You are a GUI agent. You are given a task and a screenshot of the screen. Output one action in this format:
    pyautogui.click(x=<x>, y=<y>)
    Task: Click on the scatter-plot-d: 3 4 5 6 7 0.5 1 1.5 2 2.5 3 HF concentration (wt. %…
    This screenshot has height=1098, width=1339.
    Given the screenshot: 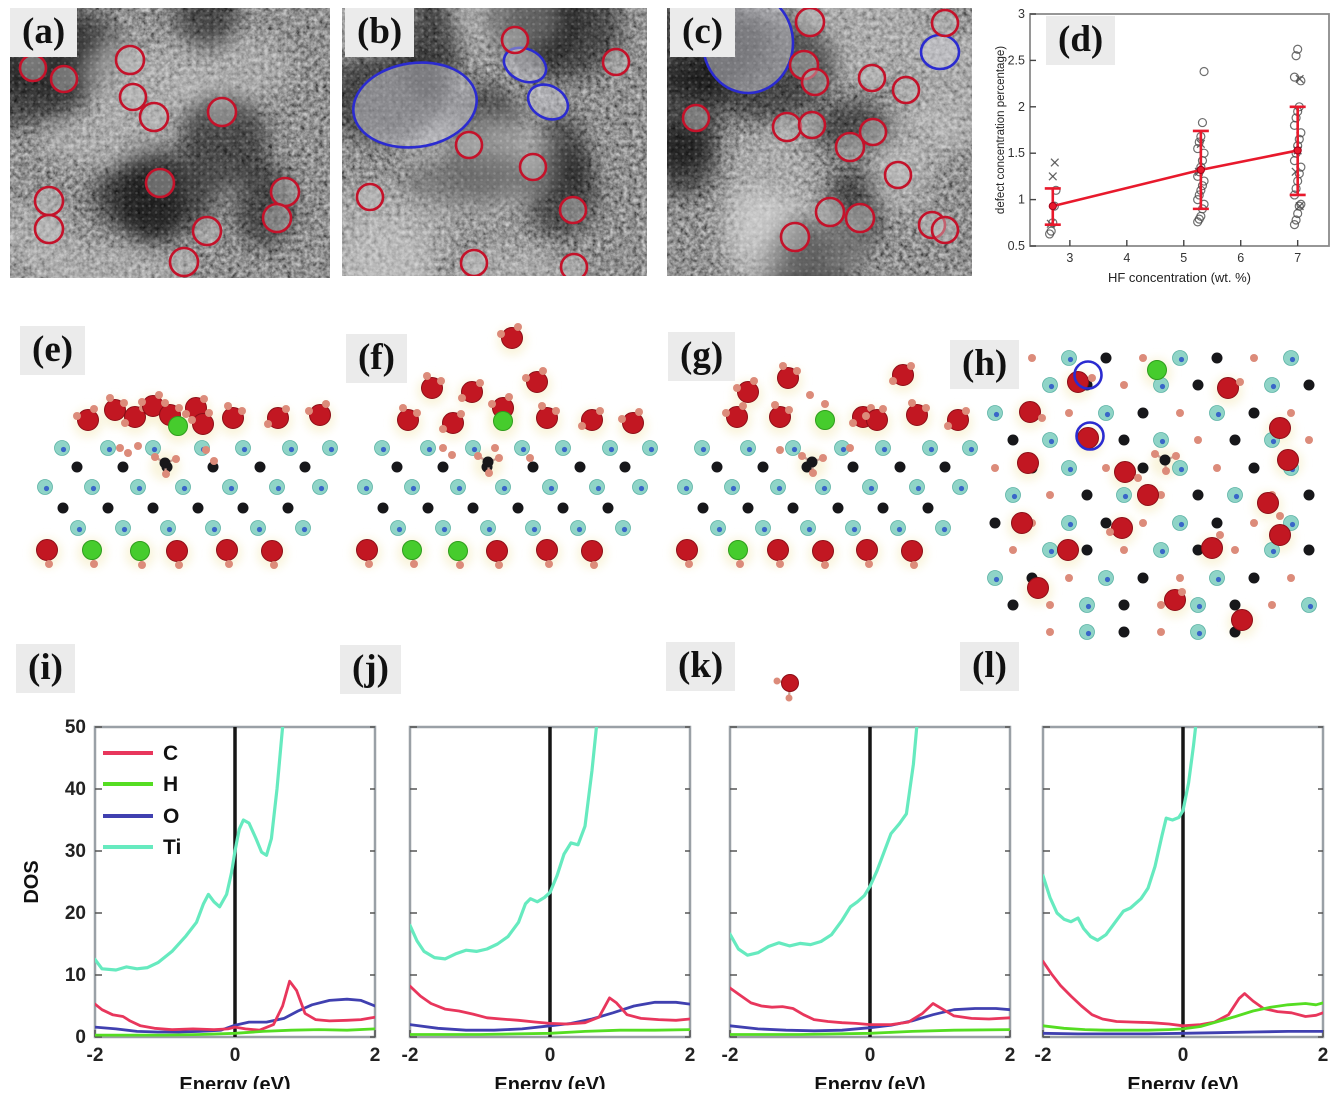 What is the action you would take?
    pyautogui.click(x=1166, y=150)
    